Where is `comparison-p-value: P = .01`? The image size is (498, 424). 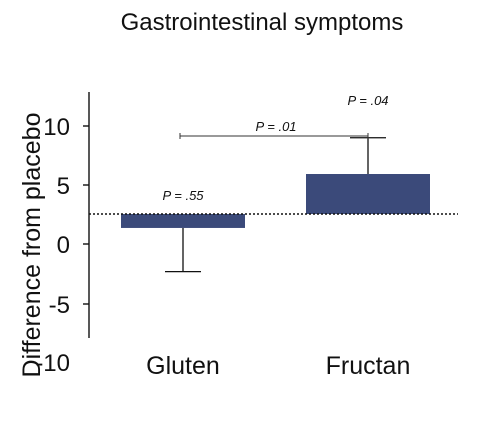
comparison-p-value: P = .01 is located at coordinates (275, 126).